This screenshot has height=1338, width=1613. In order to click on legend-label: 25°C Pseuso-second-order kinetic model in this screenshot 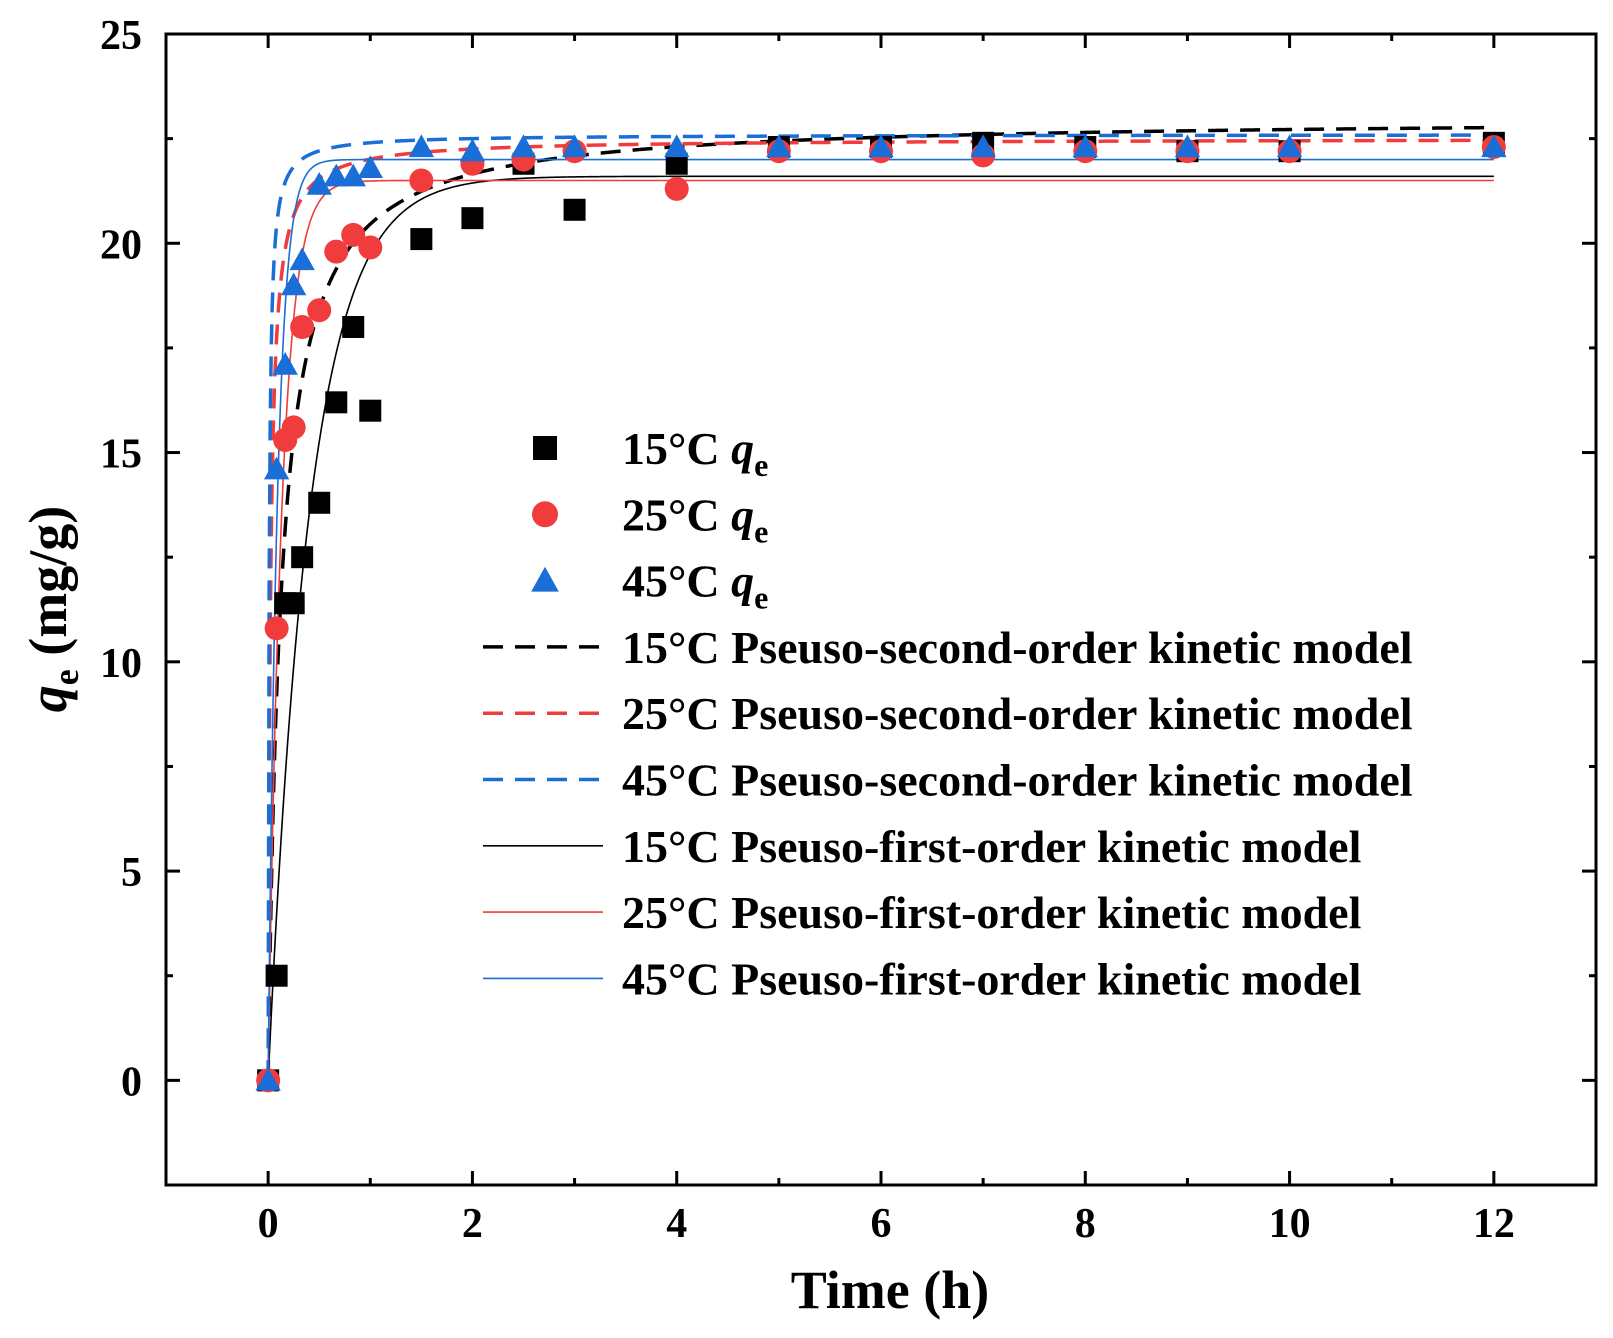, I will do `click(1017, 713)`.